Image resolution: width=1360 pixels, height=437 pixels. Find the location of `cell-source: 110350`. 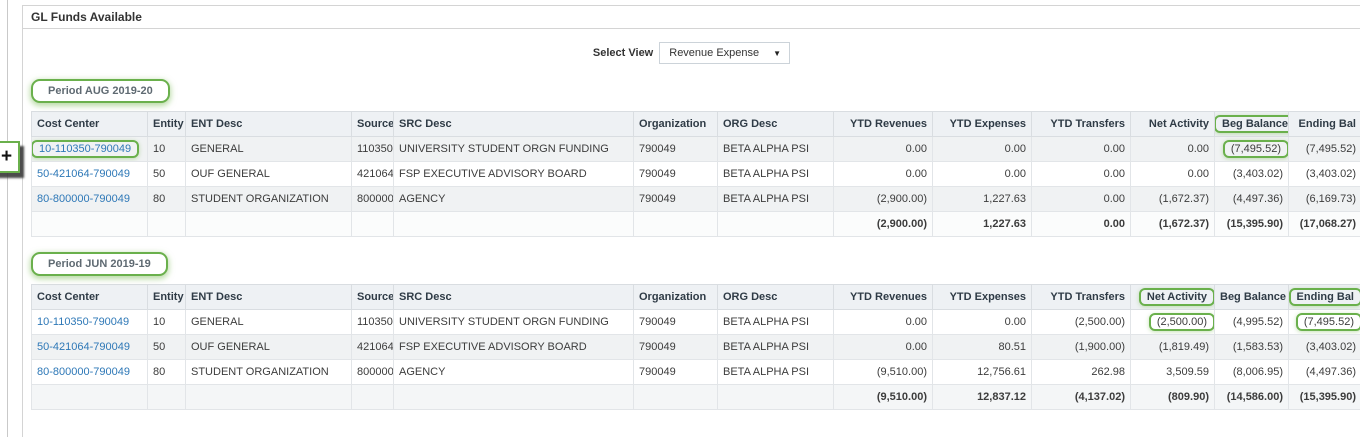

cell-source: 110350 is located at coordinates (372, 322).